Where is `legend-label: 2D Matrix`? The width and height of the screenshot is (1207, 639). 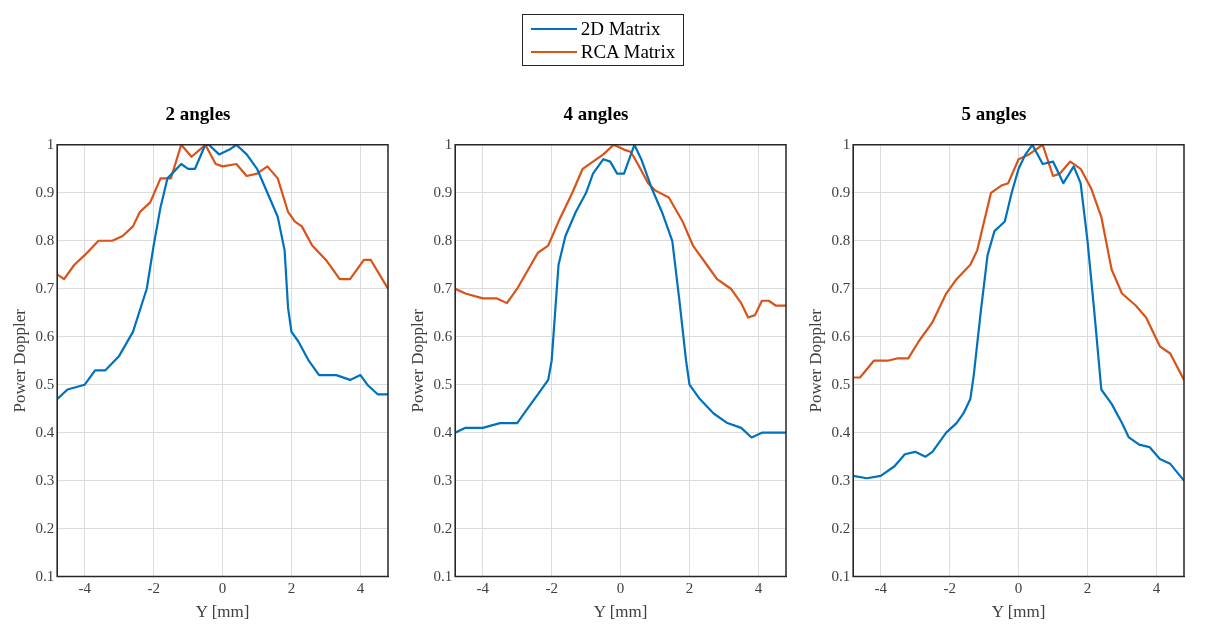
legend-label: 2D Matrix is located at coordinates (620, 28).